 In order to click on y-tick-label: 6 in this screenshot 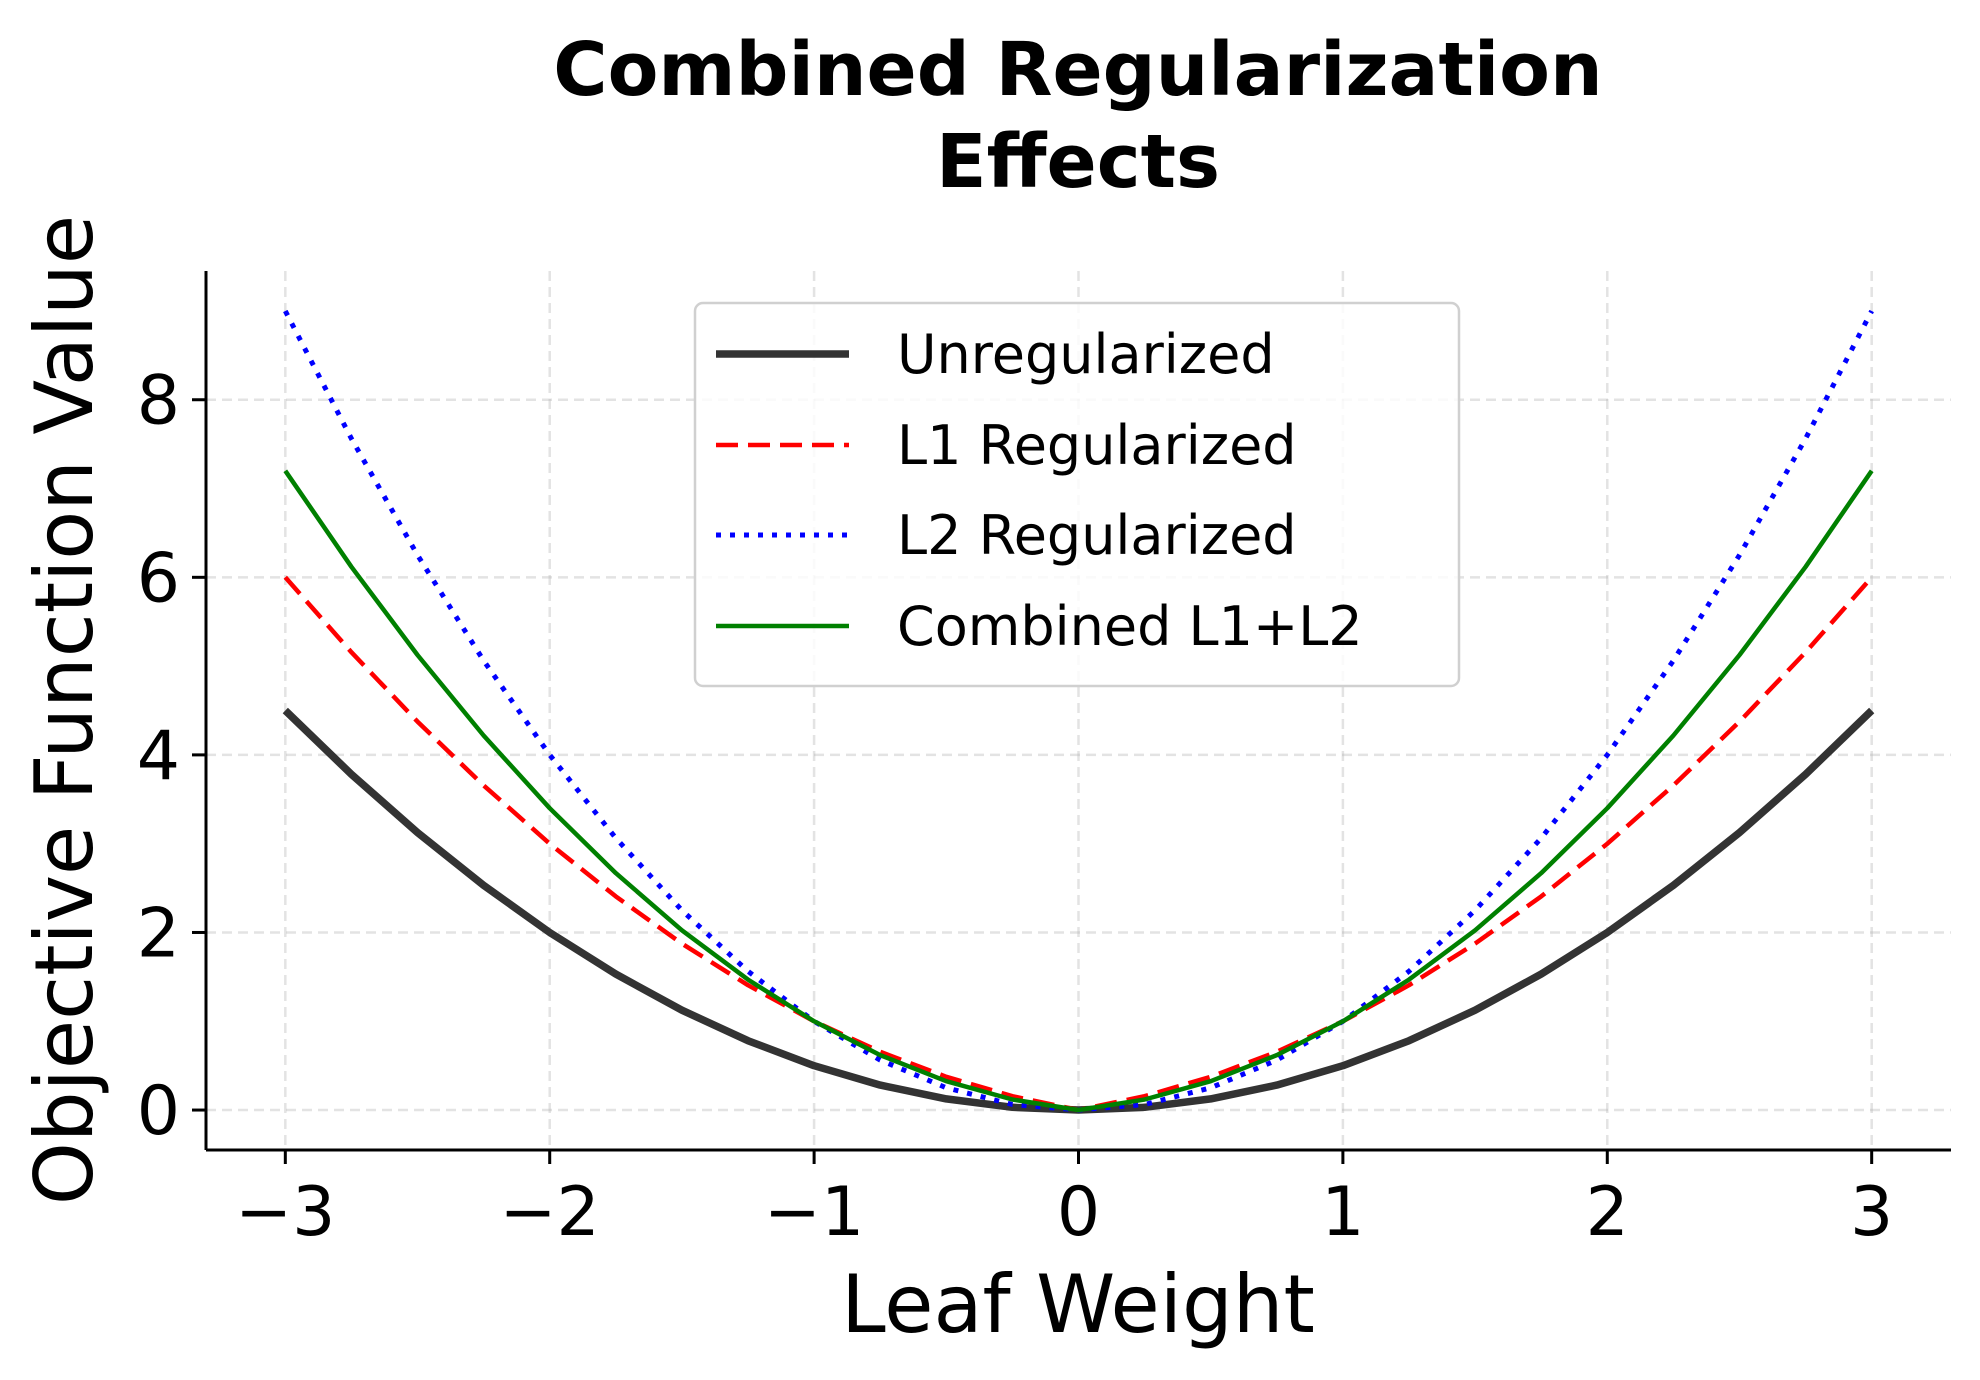, I will do `click(158, 578)`.